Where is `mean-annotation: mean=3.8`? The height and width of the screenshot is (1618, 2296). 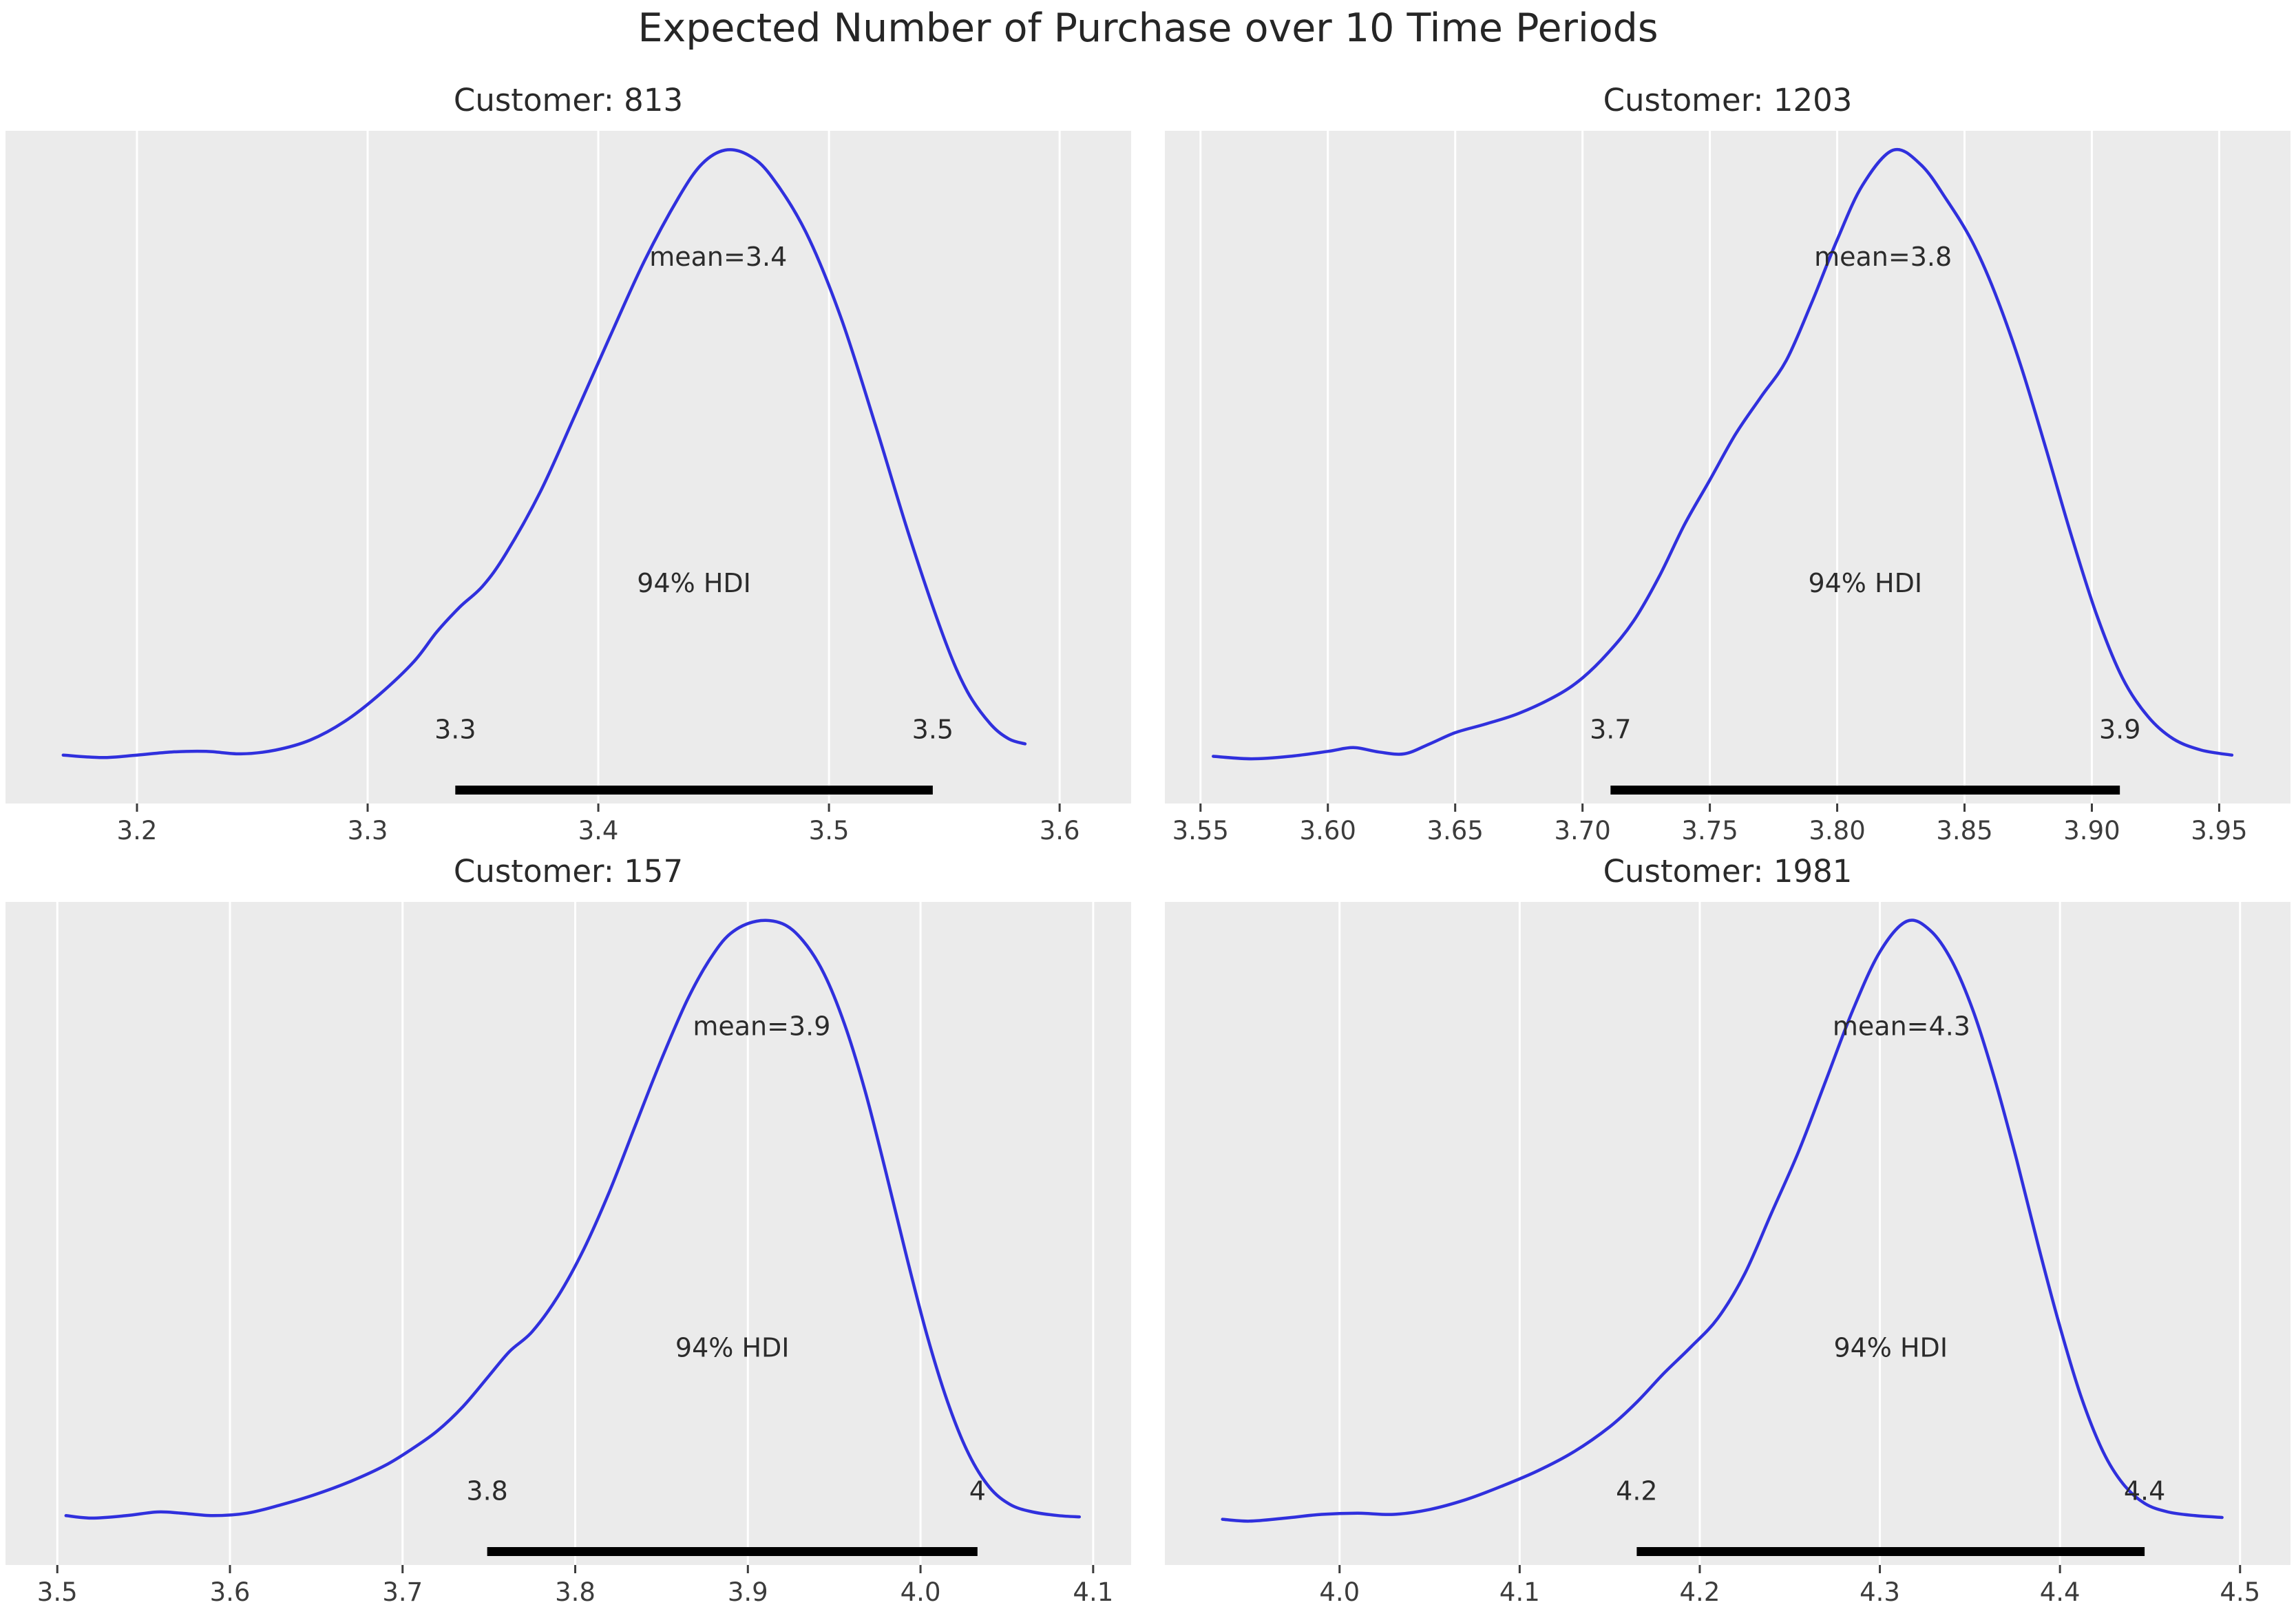
mean-annotation: mean=3.8 is located at coordinates (1883, 257).